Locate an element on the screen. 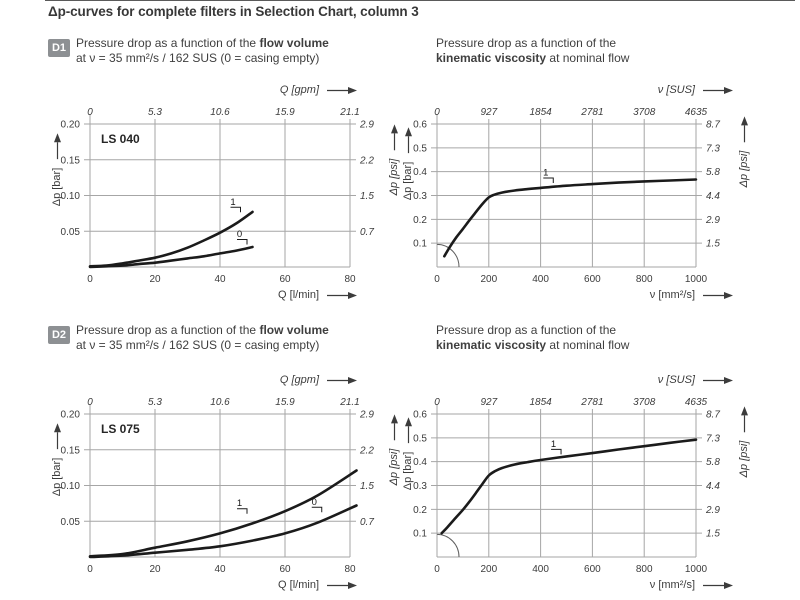  svg-text: 200 is located at coordinates (488, 279).